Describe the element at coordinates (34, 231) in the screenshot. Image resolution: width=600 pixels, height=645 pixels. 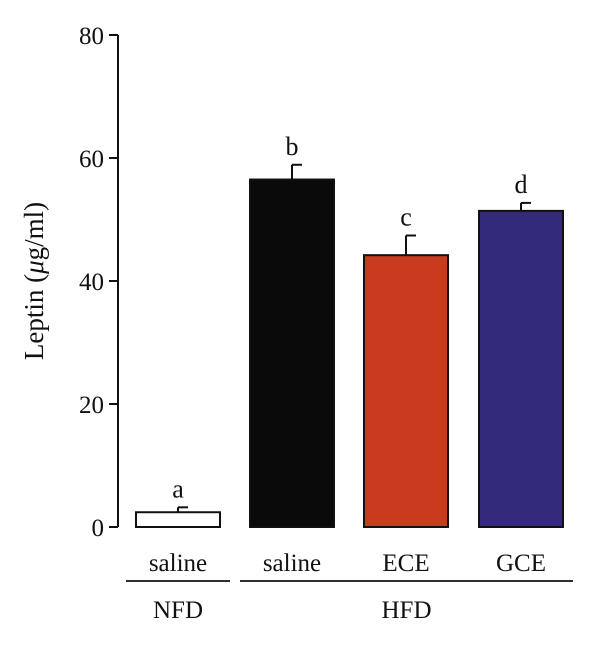
I see `y-axis-title-part-3: g/ml)` at that location.